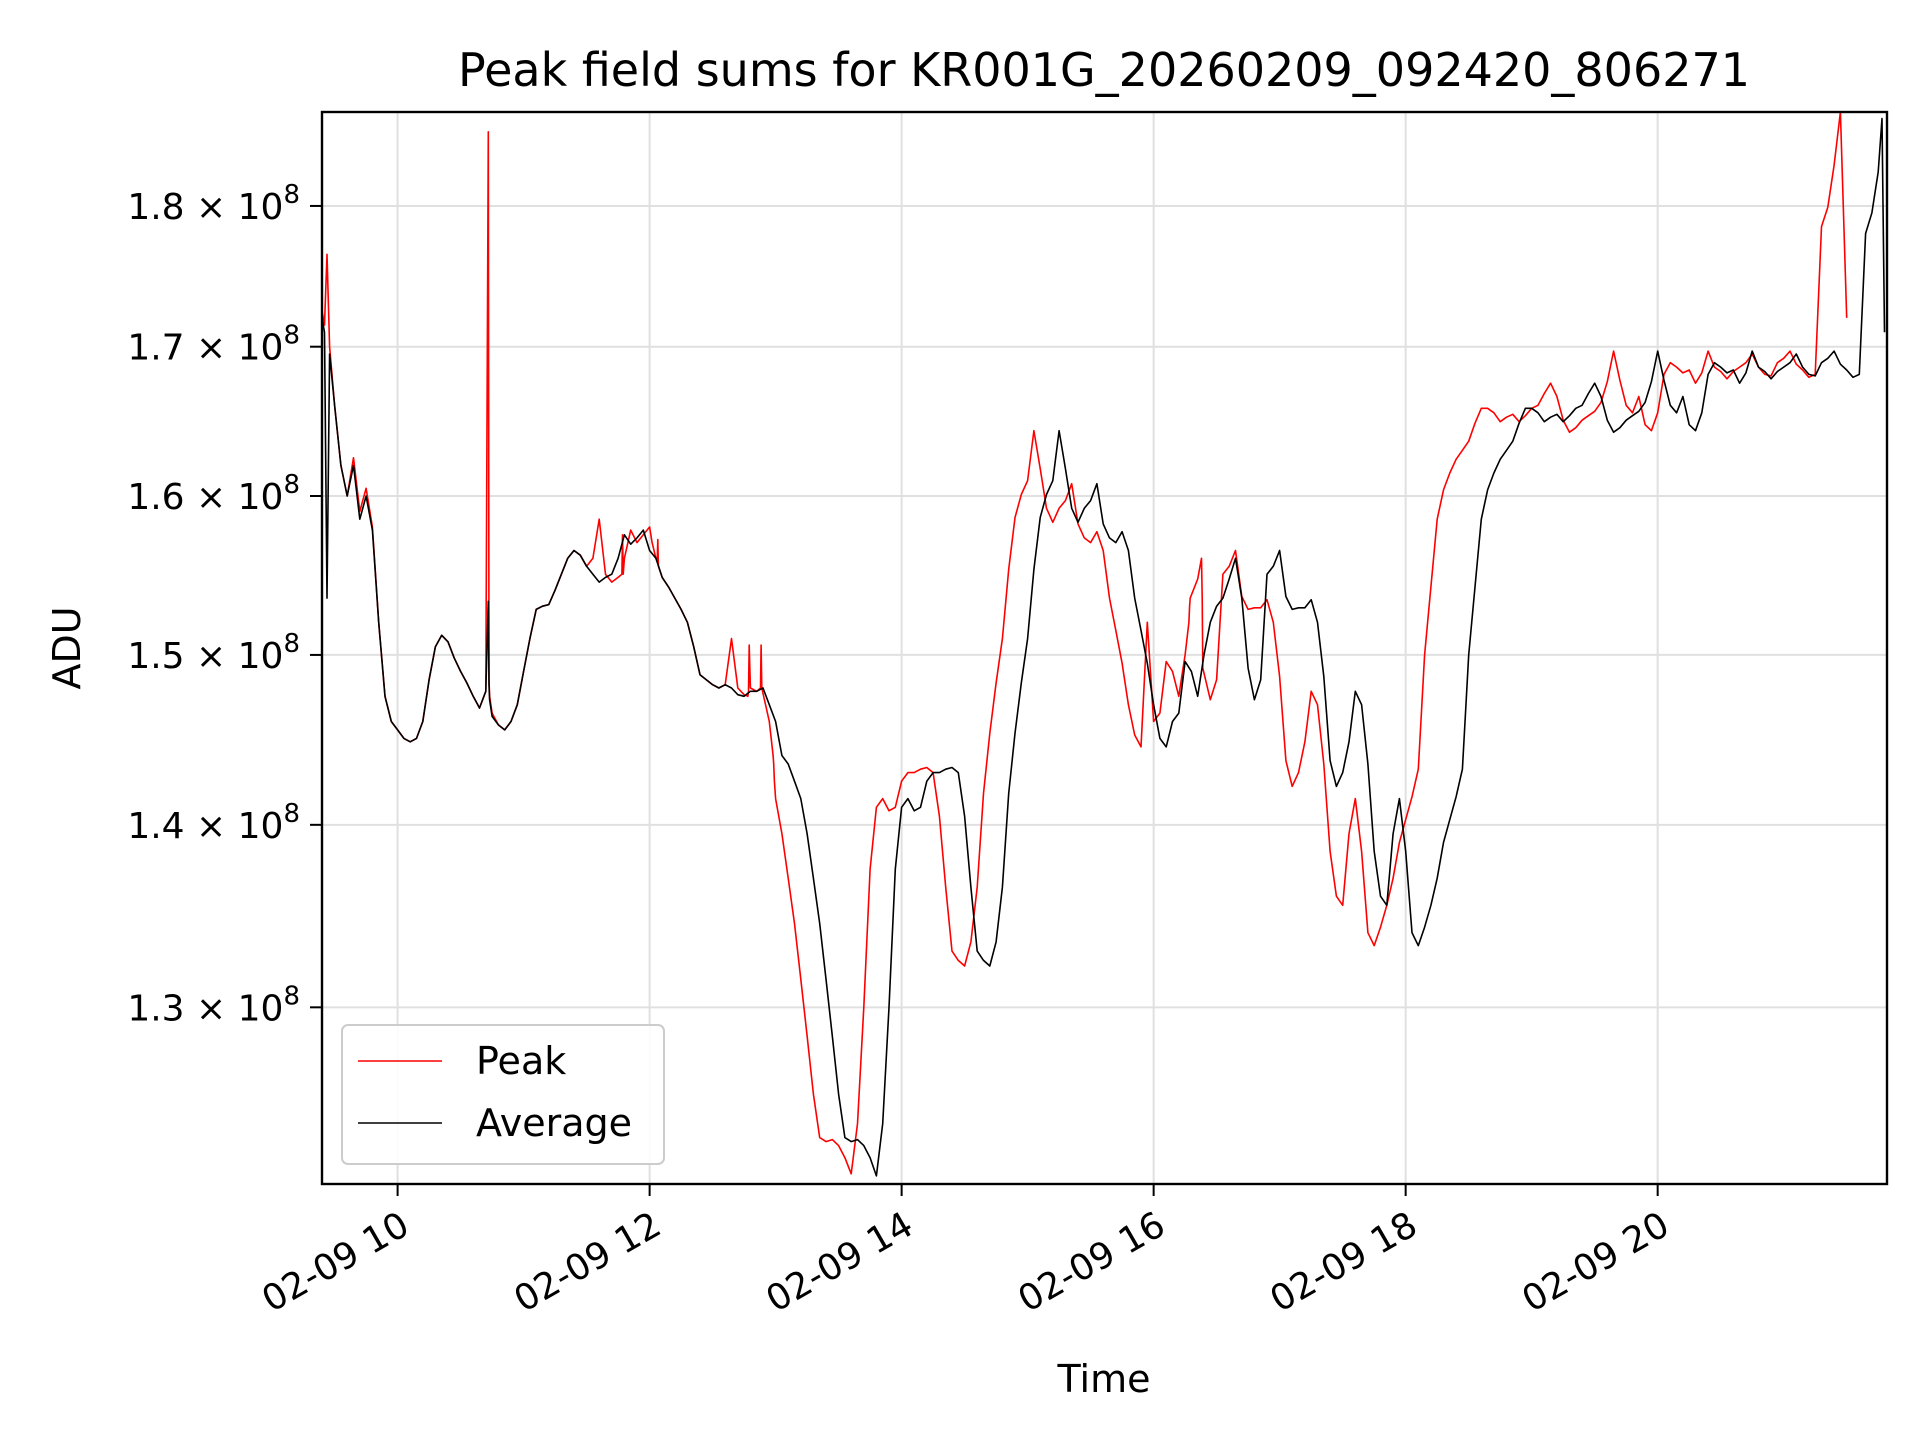  What do you see at coordinates (213, 823) in the screenshot?
I see `y-tick-label: 1.4 × 108` at bounding box center [213, 823].